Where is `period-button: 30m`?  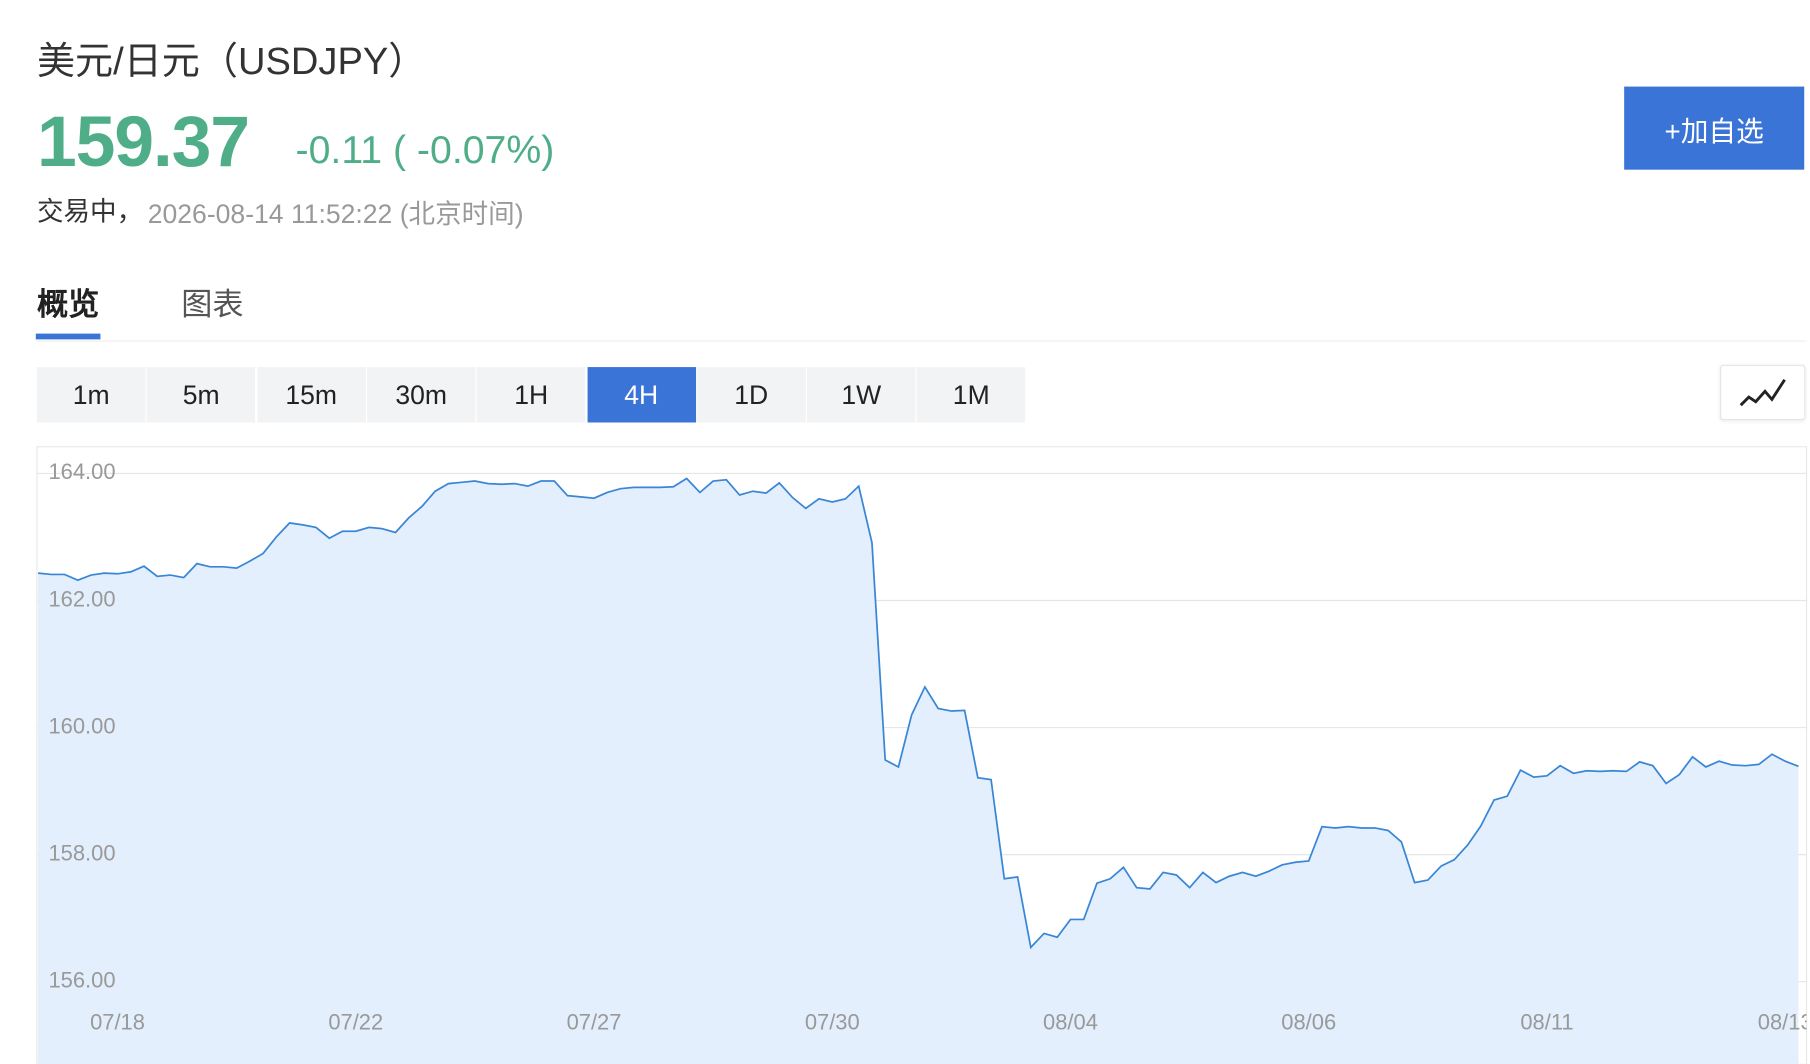 period-button: 30m is located at coordinates (421, 395).